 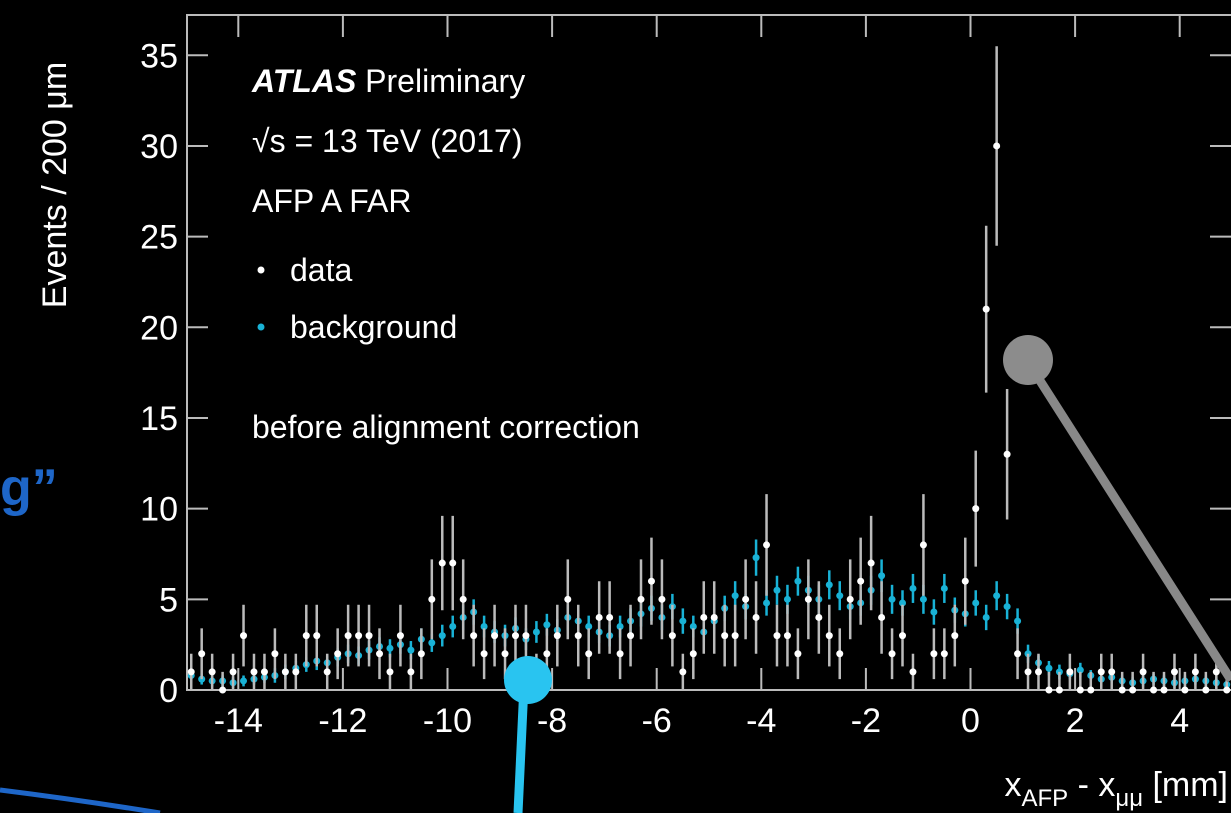 I want to click on y-tick-label: 10, so click(x=159, y=510).